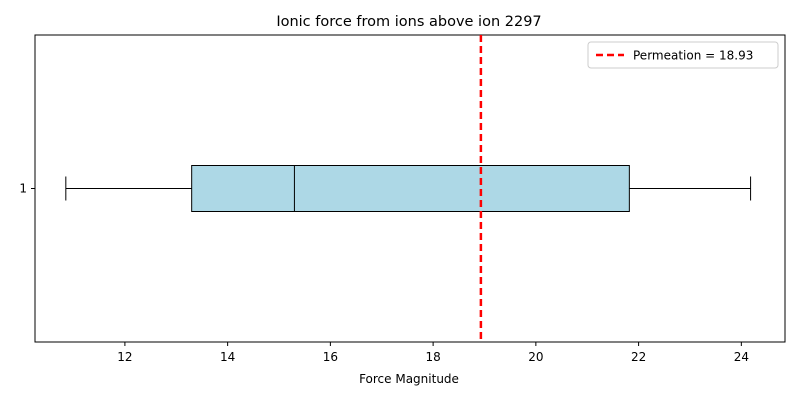  I want to click on legend-label: Permeation = 18.93, so click(693, 56).